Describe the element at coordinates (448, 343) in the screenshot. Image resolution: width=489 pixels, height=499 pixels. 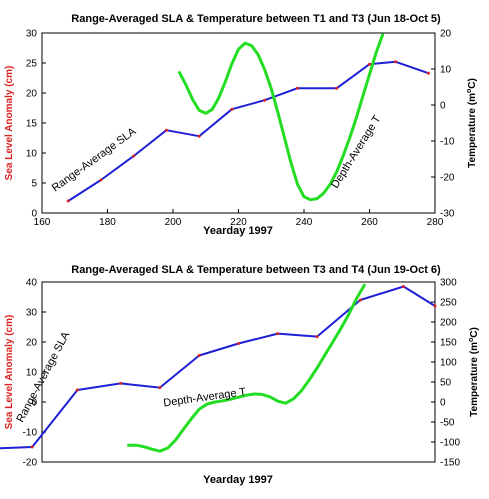
I see `y-right-tick-label: 150` at that location.